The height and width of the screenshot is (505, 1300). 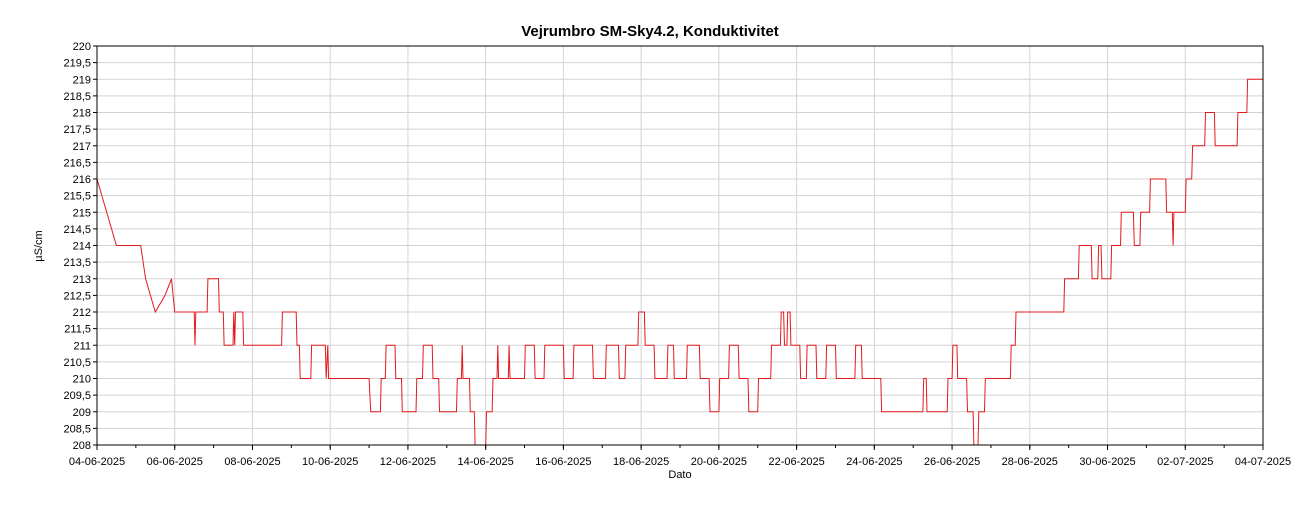 What do you see at coordinates (77, 97) in the screenshot?
I see `y-tick-label: 218,5` at bounding box center [77, 97].